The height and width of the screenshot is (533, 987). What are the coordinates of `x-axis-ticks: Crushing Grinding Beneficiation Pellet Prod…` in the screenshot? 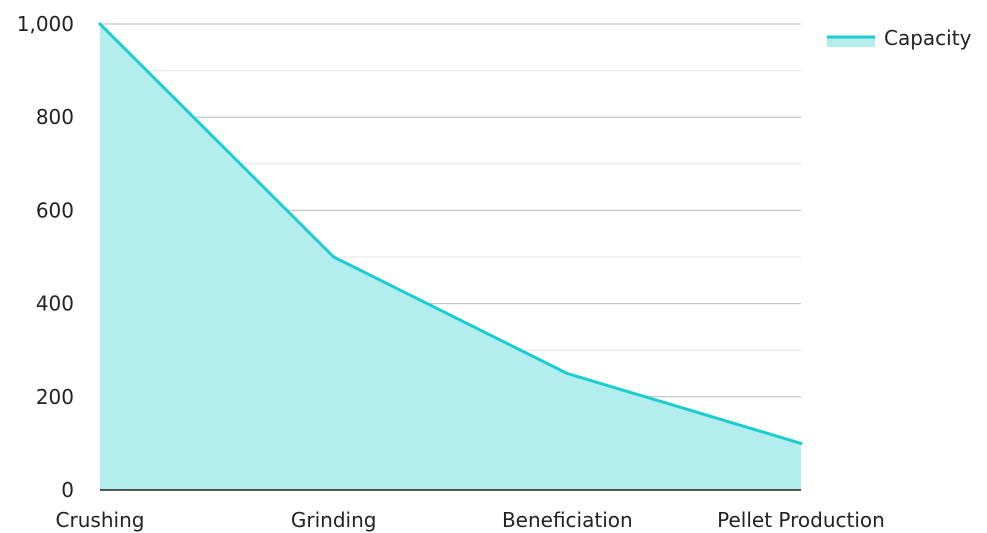 It's located at (470, 520).